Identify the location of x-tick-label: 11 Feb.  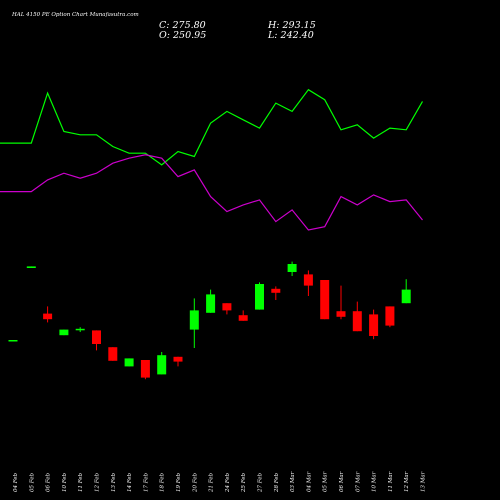
(81, 482).